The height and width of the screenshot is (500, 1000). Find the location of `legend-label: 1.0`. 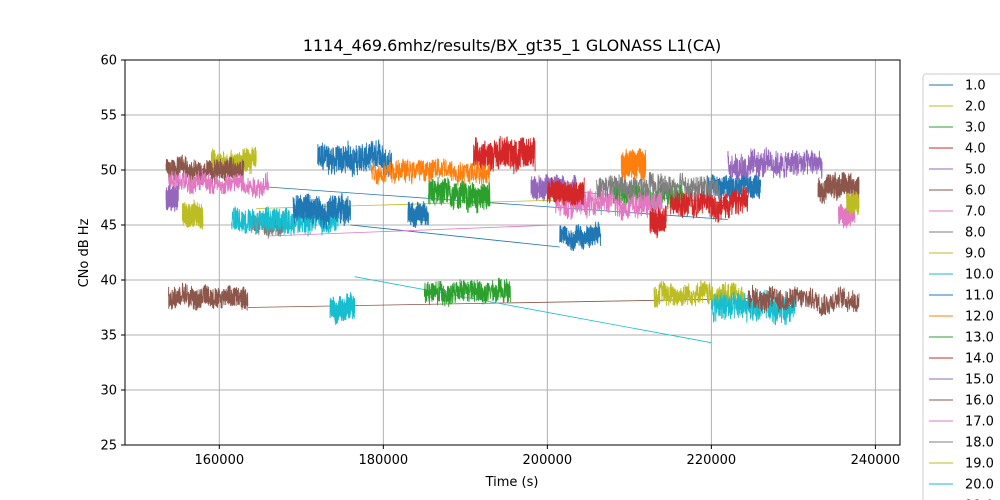

legend-label: 1.0 is located at coordinates (975, 86).